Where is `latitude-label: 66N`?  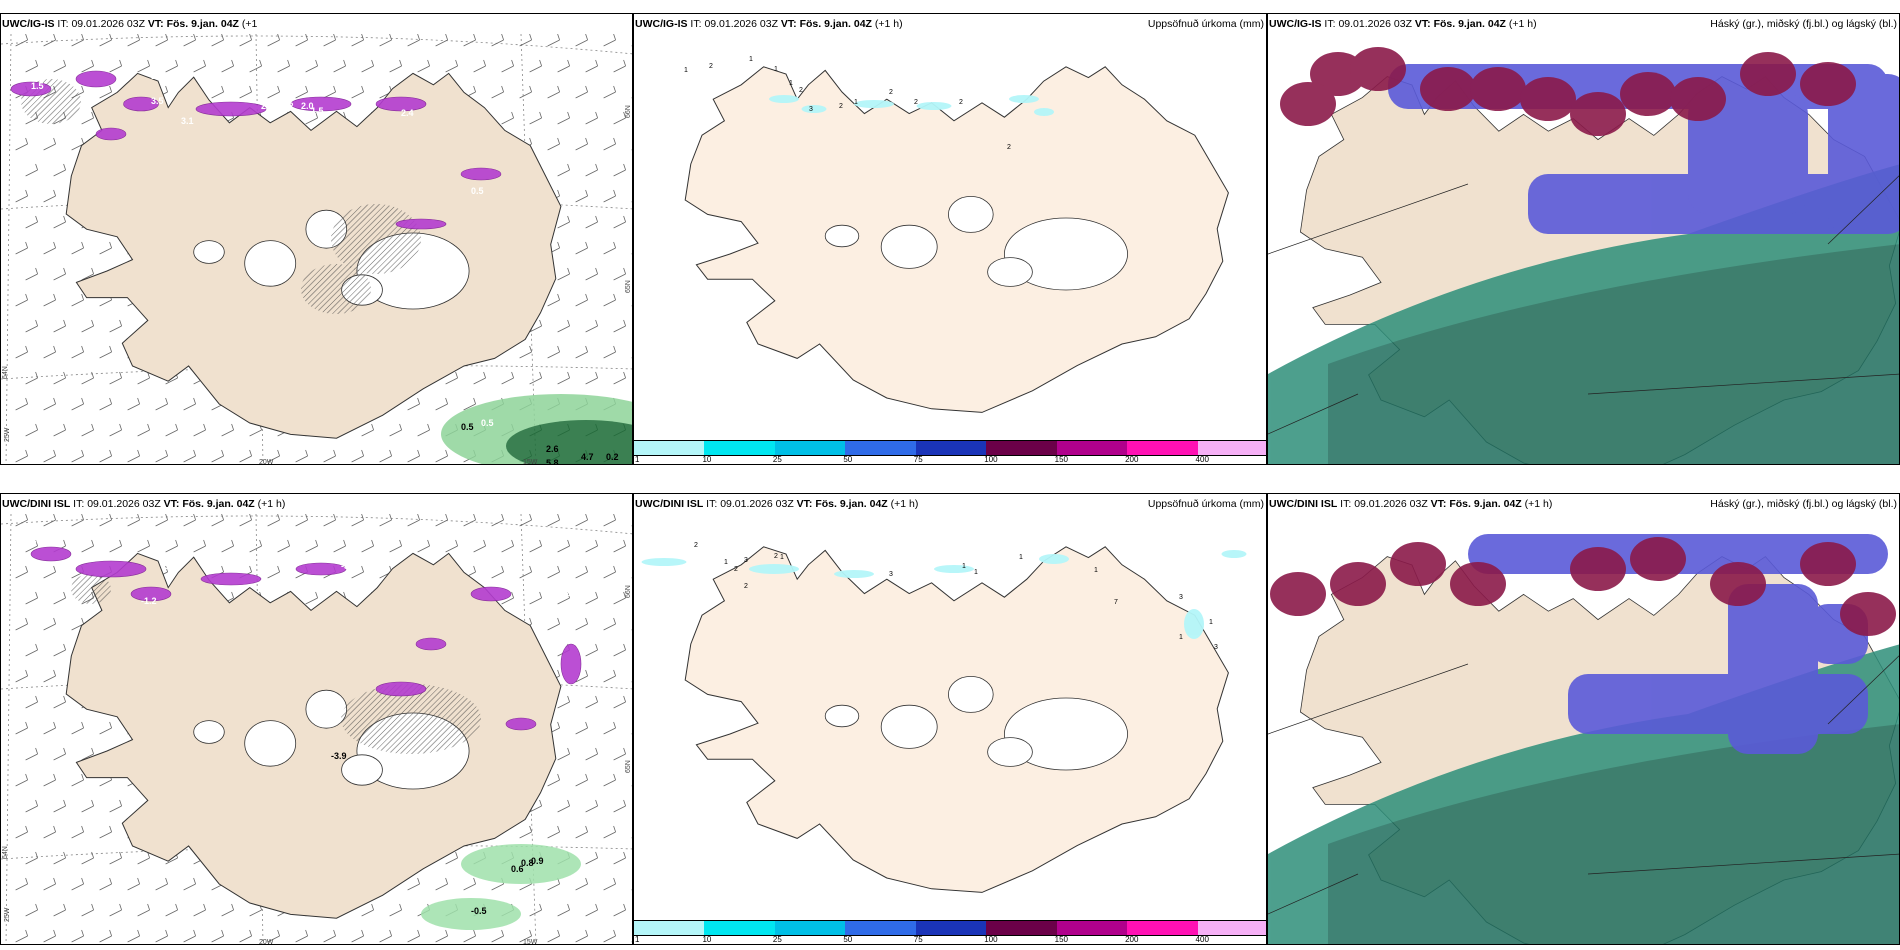
latitude-label: 66N is located at coordinates (628, 111).